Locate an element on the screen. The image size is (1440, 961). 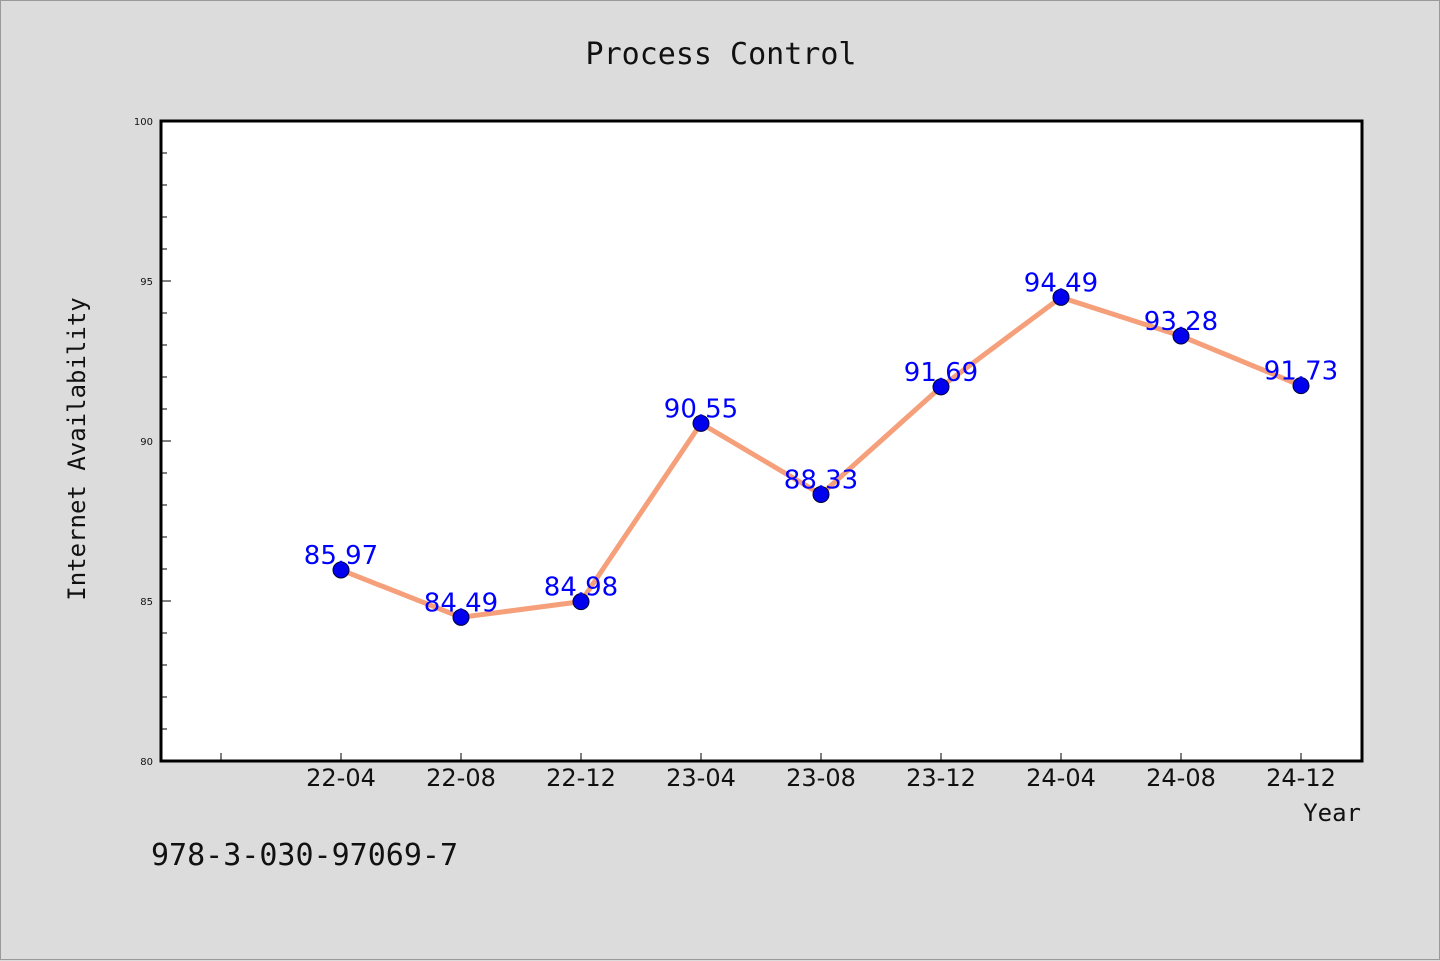
y-tick-label: 85 is located at coordinates (146, 602).